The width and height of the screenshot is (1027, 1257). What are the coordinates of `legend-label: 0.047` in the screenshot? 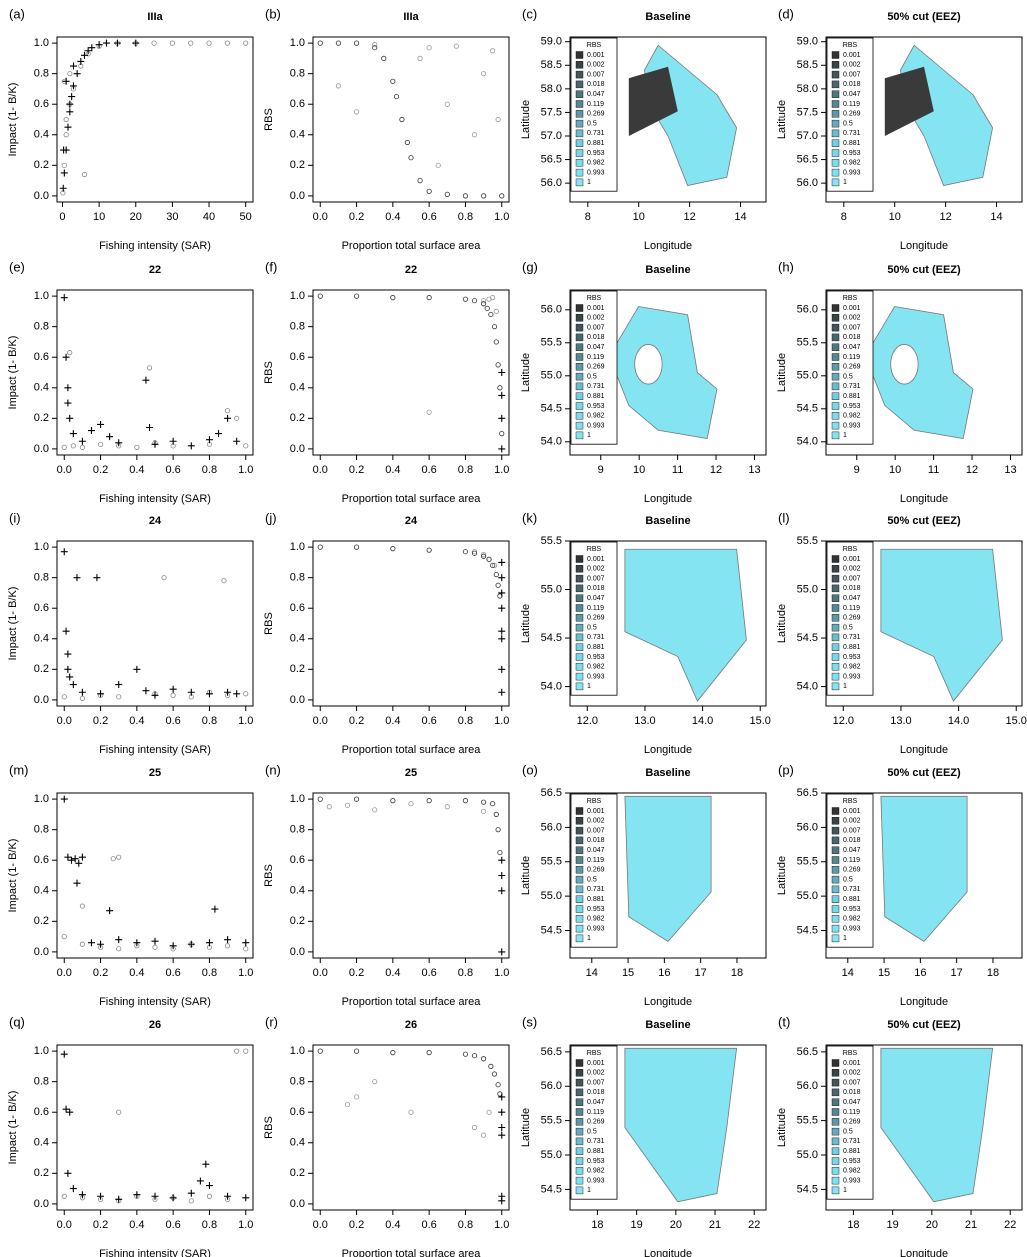 It's located at (596, 347).